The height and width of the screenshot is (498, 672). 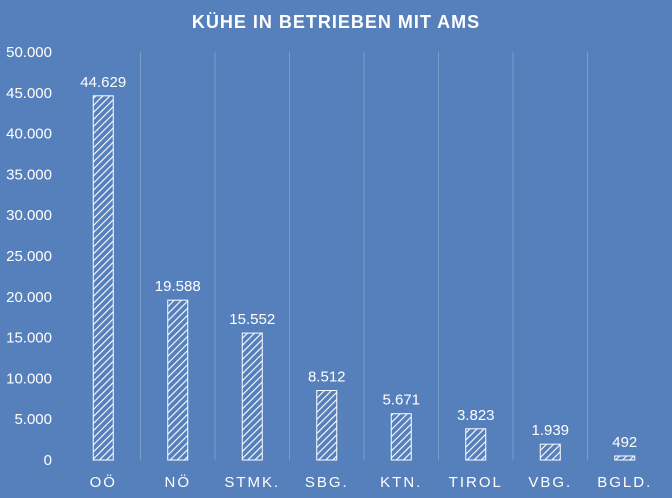 What do you see at coordinates (29, 338) in the screenshot?
I see `y-tick-label: 15.000` at bounding box center [29, 338].